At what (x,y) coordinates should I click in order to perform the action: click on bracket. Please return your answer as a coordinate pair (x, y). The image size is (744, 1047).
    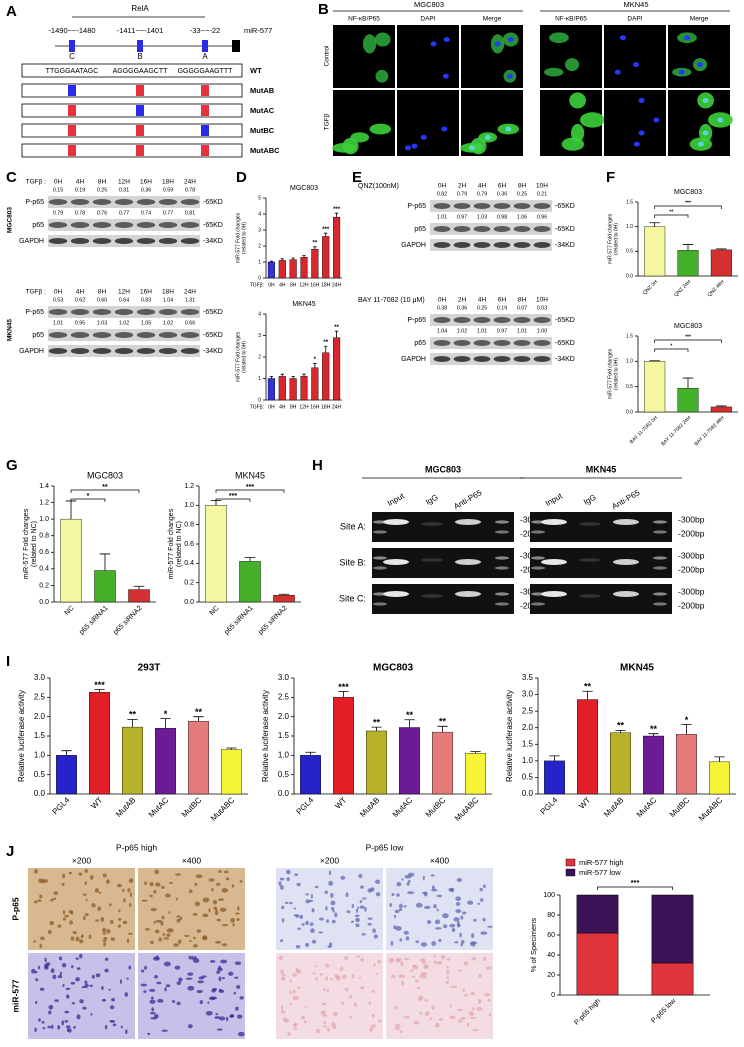
    Looking at the image, I should click on (105, 491).